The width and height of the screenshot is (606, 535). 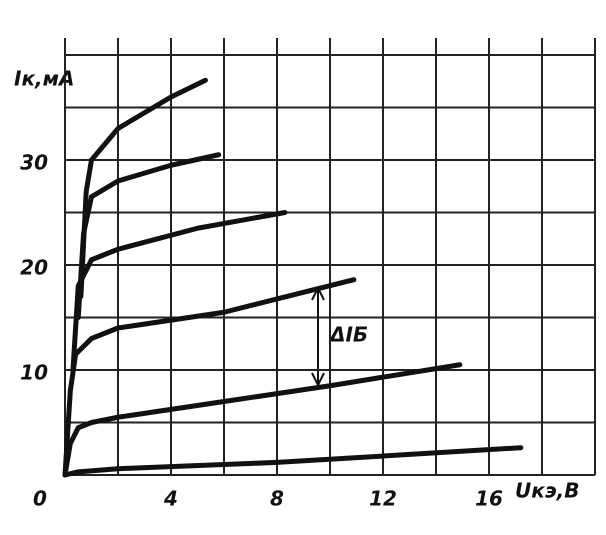 What do you see at coordinates (383, 499) in the screenshot?
I see `x-tick-label: 12` at bounding box center [383, 499].